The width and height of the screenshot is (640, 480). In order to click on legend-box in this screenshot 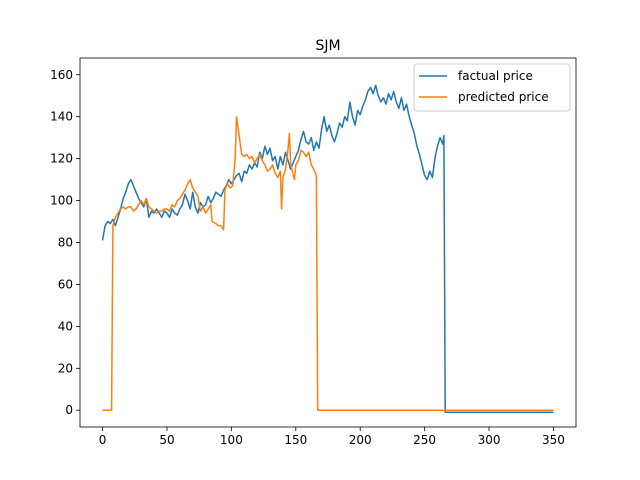, I will do `click(492, 87)`.